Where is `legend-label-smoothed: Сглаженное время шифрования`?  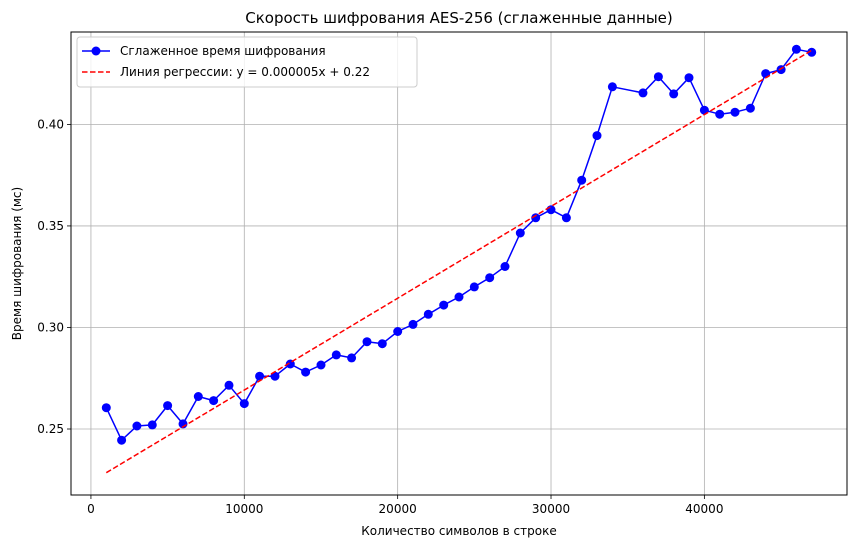
legend-label-smoothed: Сглаженное время шифрования is located at coordinates (223, 51).